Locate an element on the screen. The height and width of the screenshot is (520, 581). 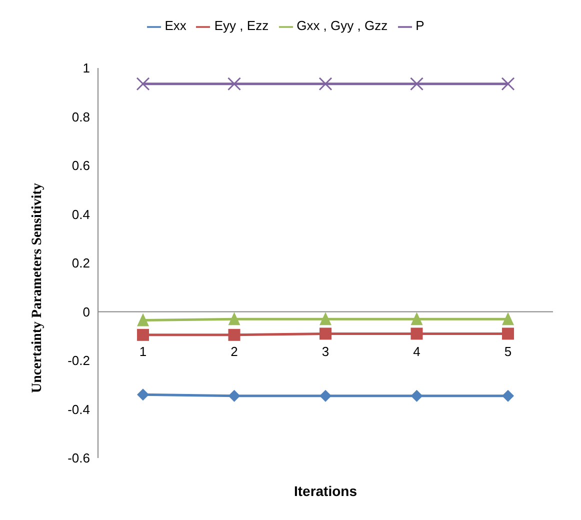
legend-label: Eyy , Ezz is located at coordinates (241, 25).